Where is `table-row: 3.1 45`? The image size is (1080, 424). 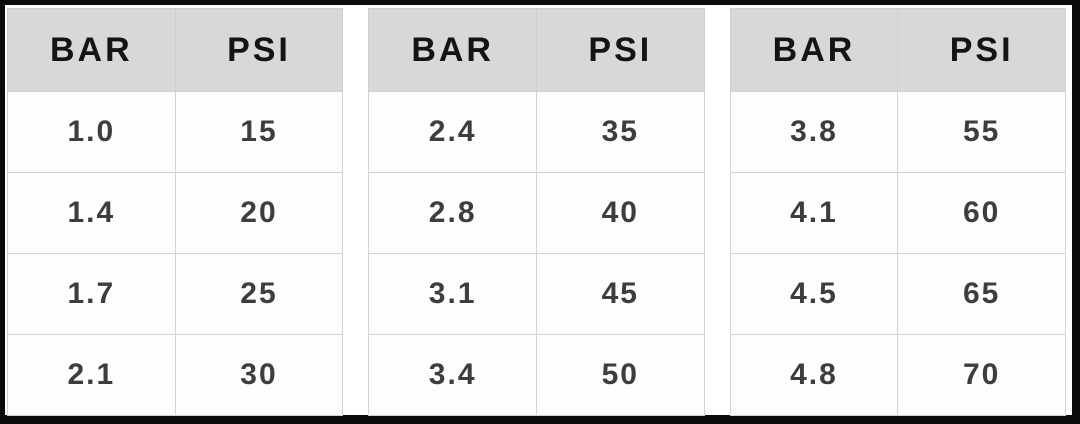 table-row: 3.1 45 is located at coordinates (536, 294).